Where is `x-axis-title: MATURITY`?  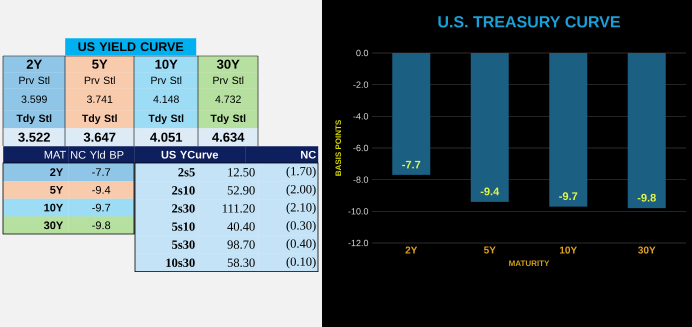
x-axis-title: MATURITY is located at coordinates (529, 263).